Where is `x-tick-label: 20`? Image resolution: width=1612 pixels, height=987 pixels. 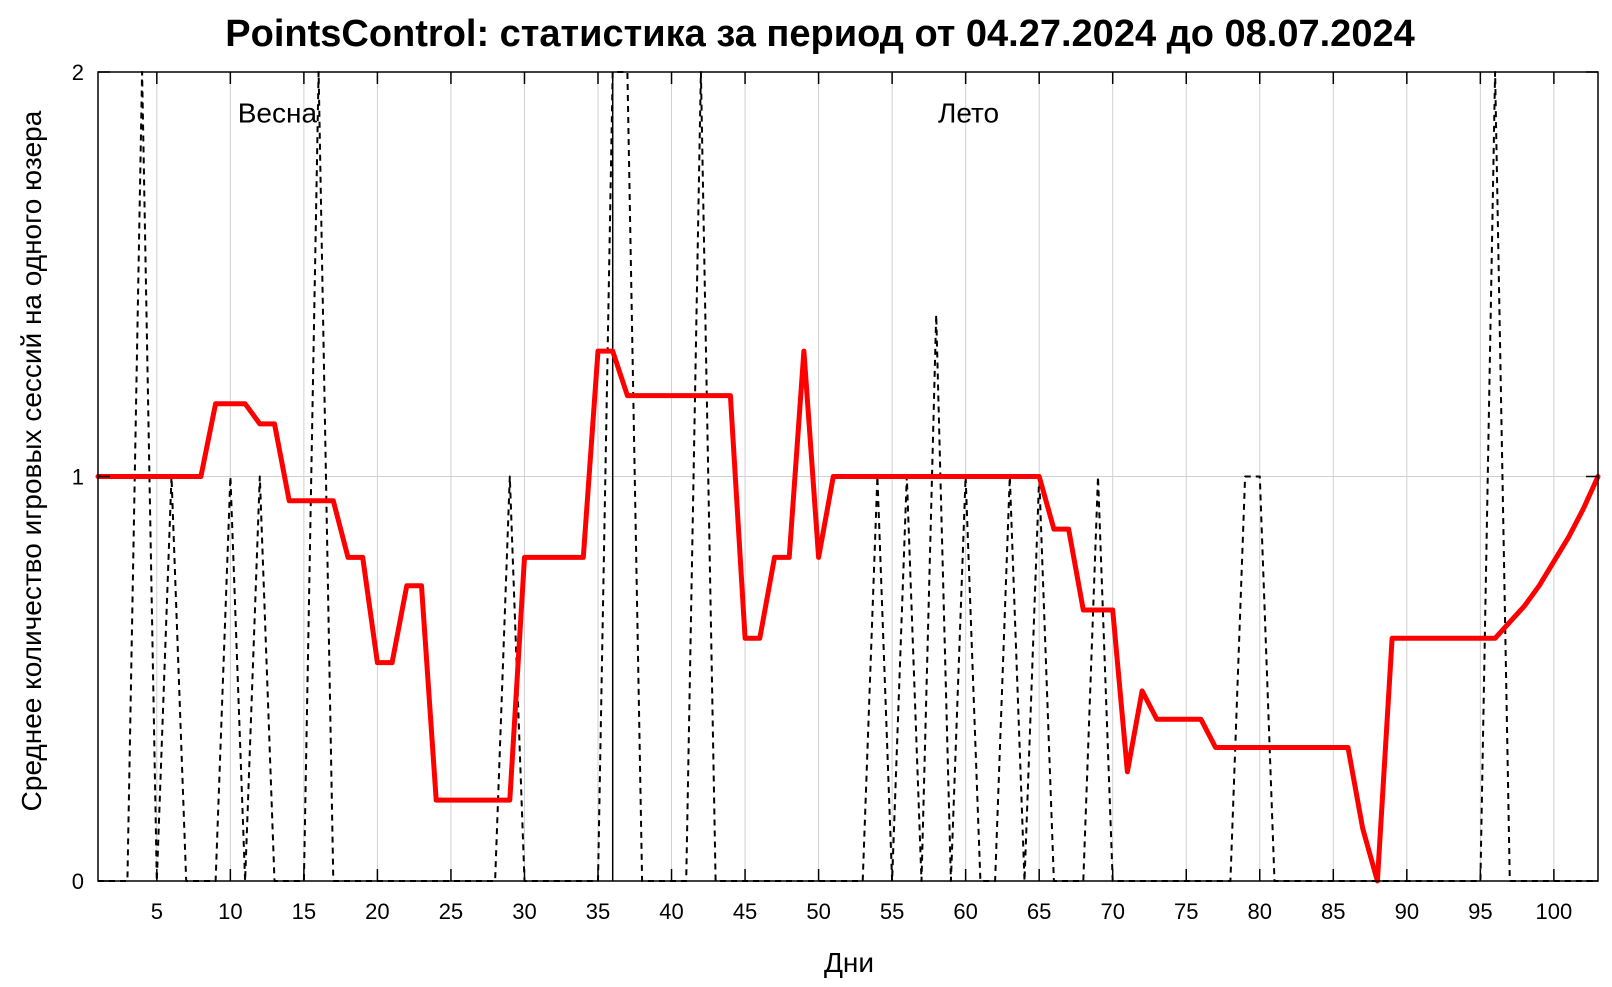
x-tick-label: 20 is located at coordinates (377, 911).